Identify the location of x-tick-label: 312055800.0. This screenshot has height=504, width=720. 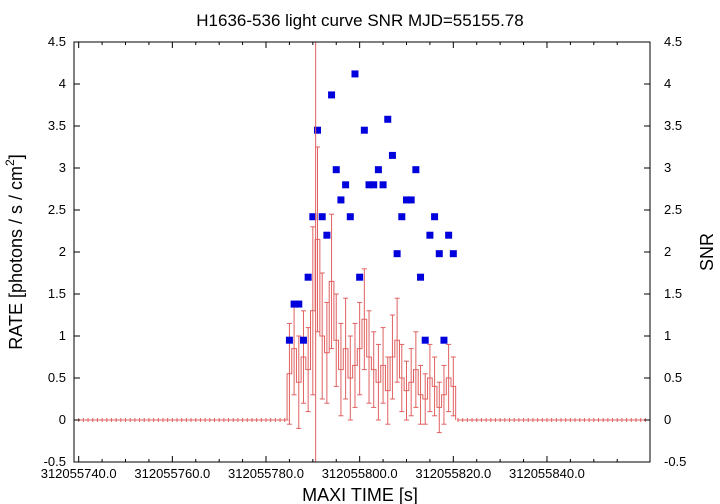
(360, 473).